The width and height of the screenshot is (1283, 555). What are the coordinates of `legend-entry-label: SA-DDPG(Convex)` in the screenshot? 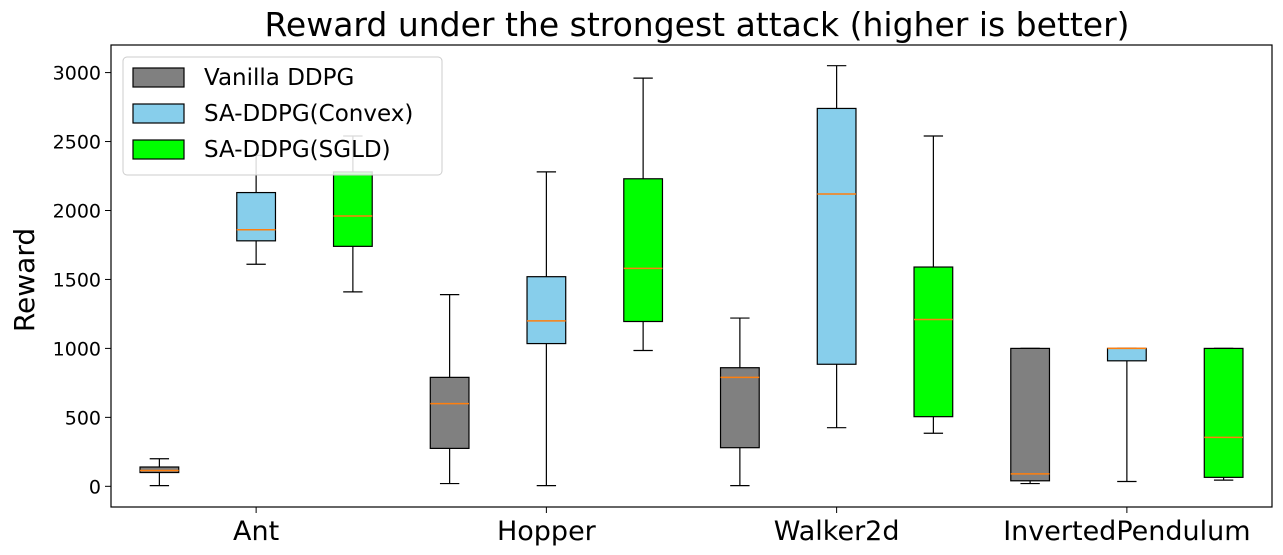 It's located at (308, 114).